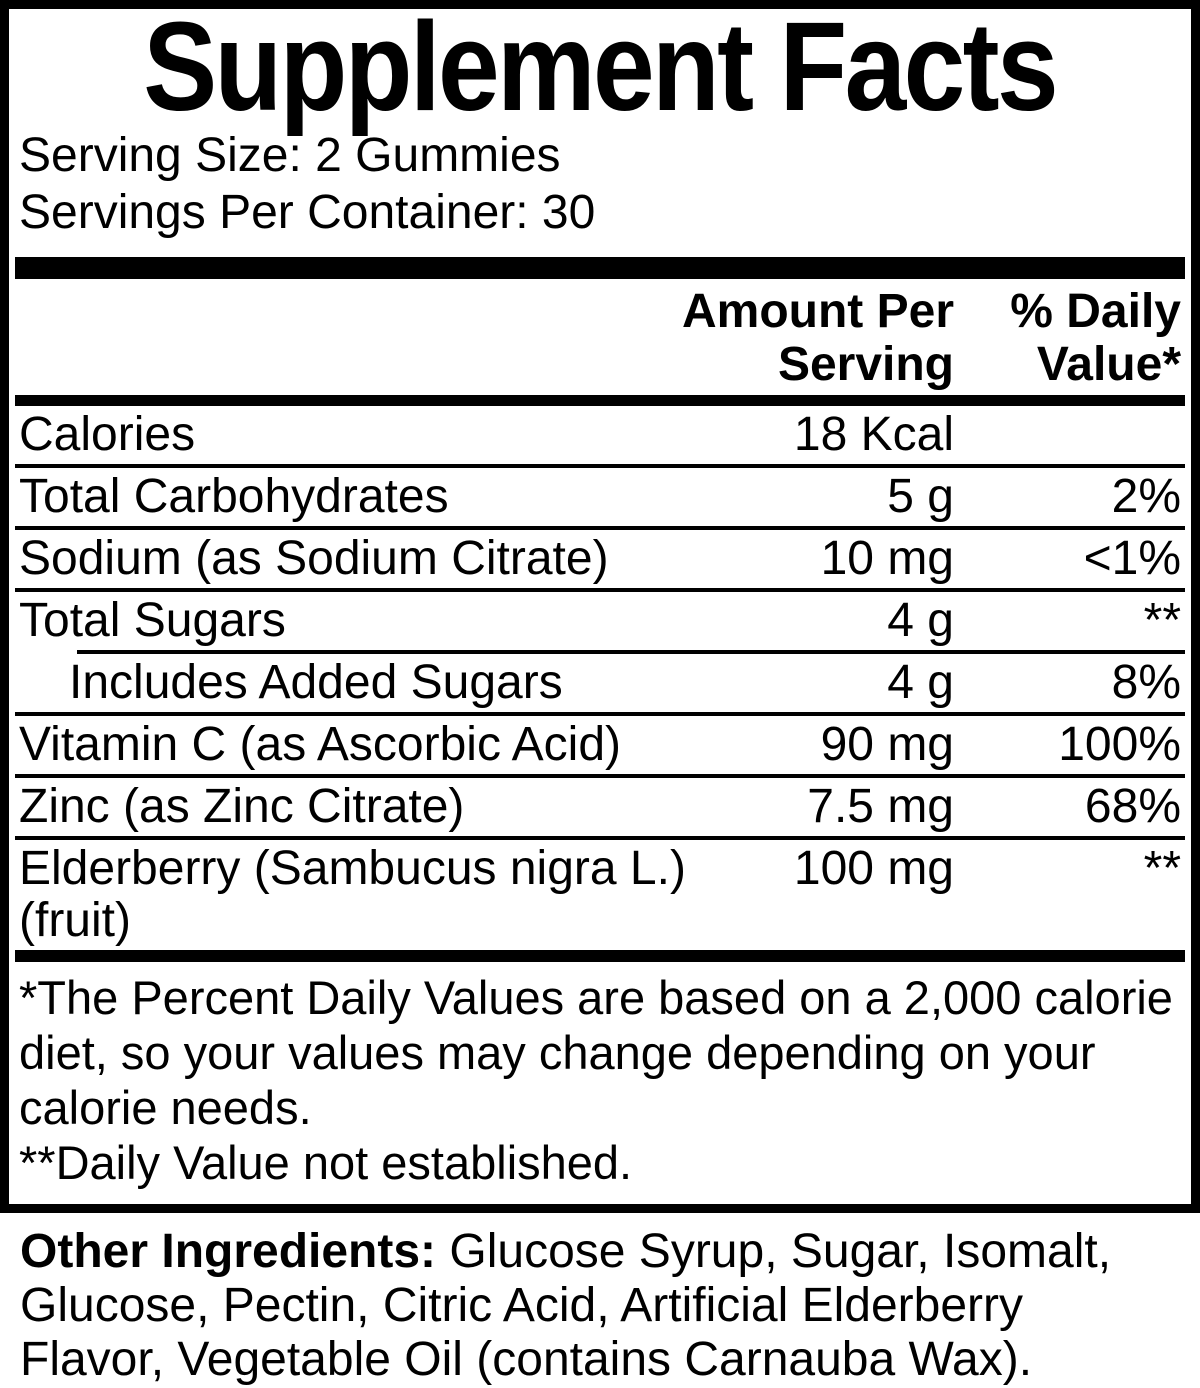 This screenshot has height=1388, width=1200. Describe the element at coordinates (600, 435) in the screenshot. I see `nutrient-row: Calories 18 Kcal` at that location.